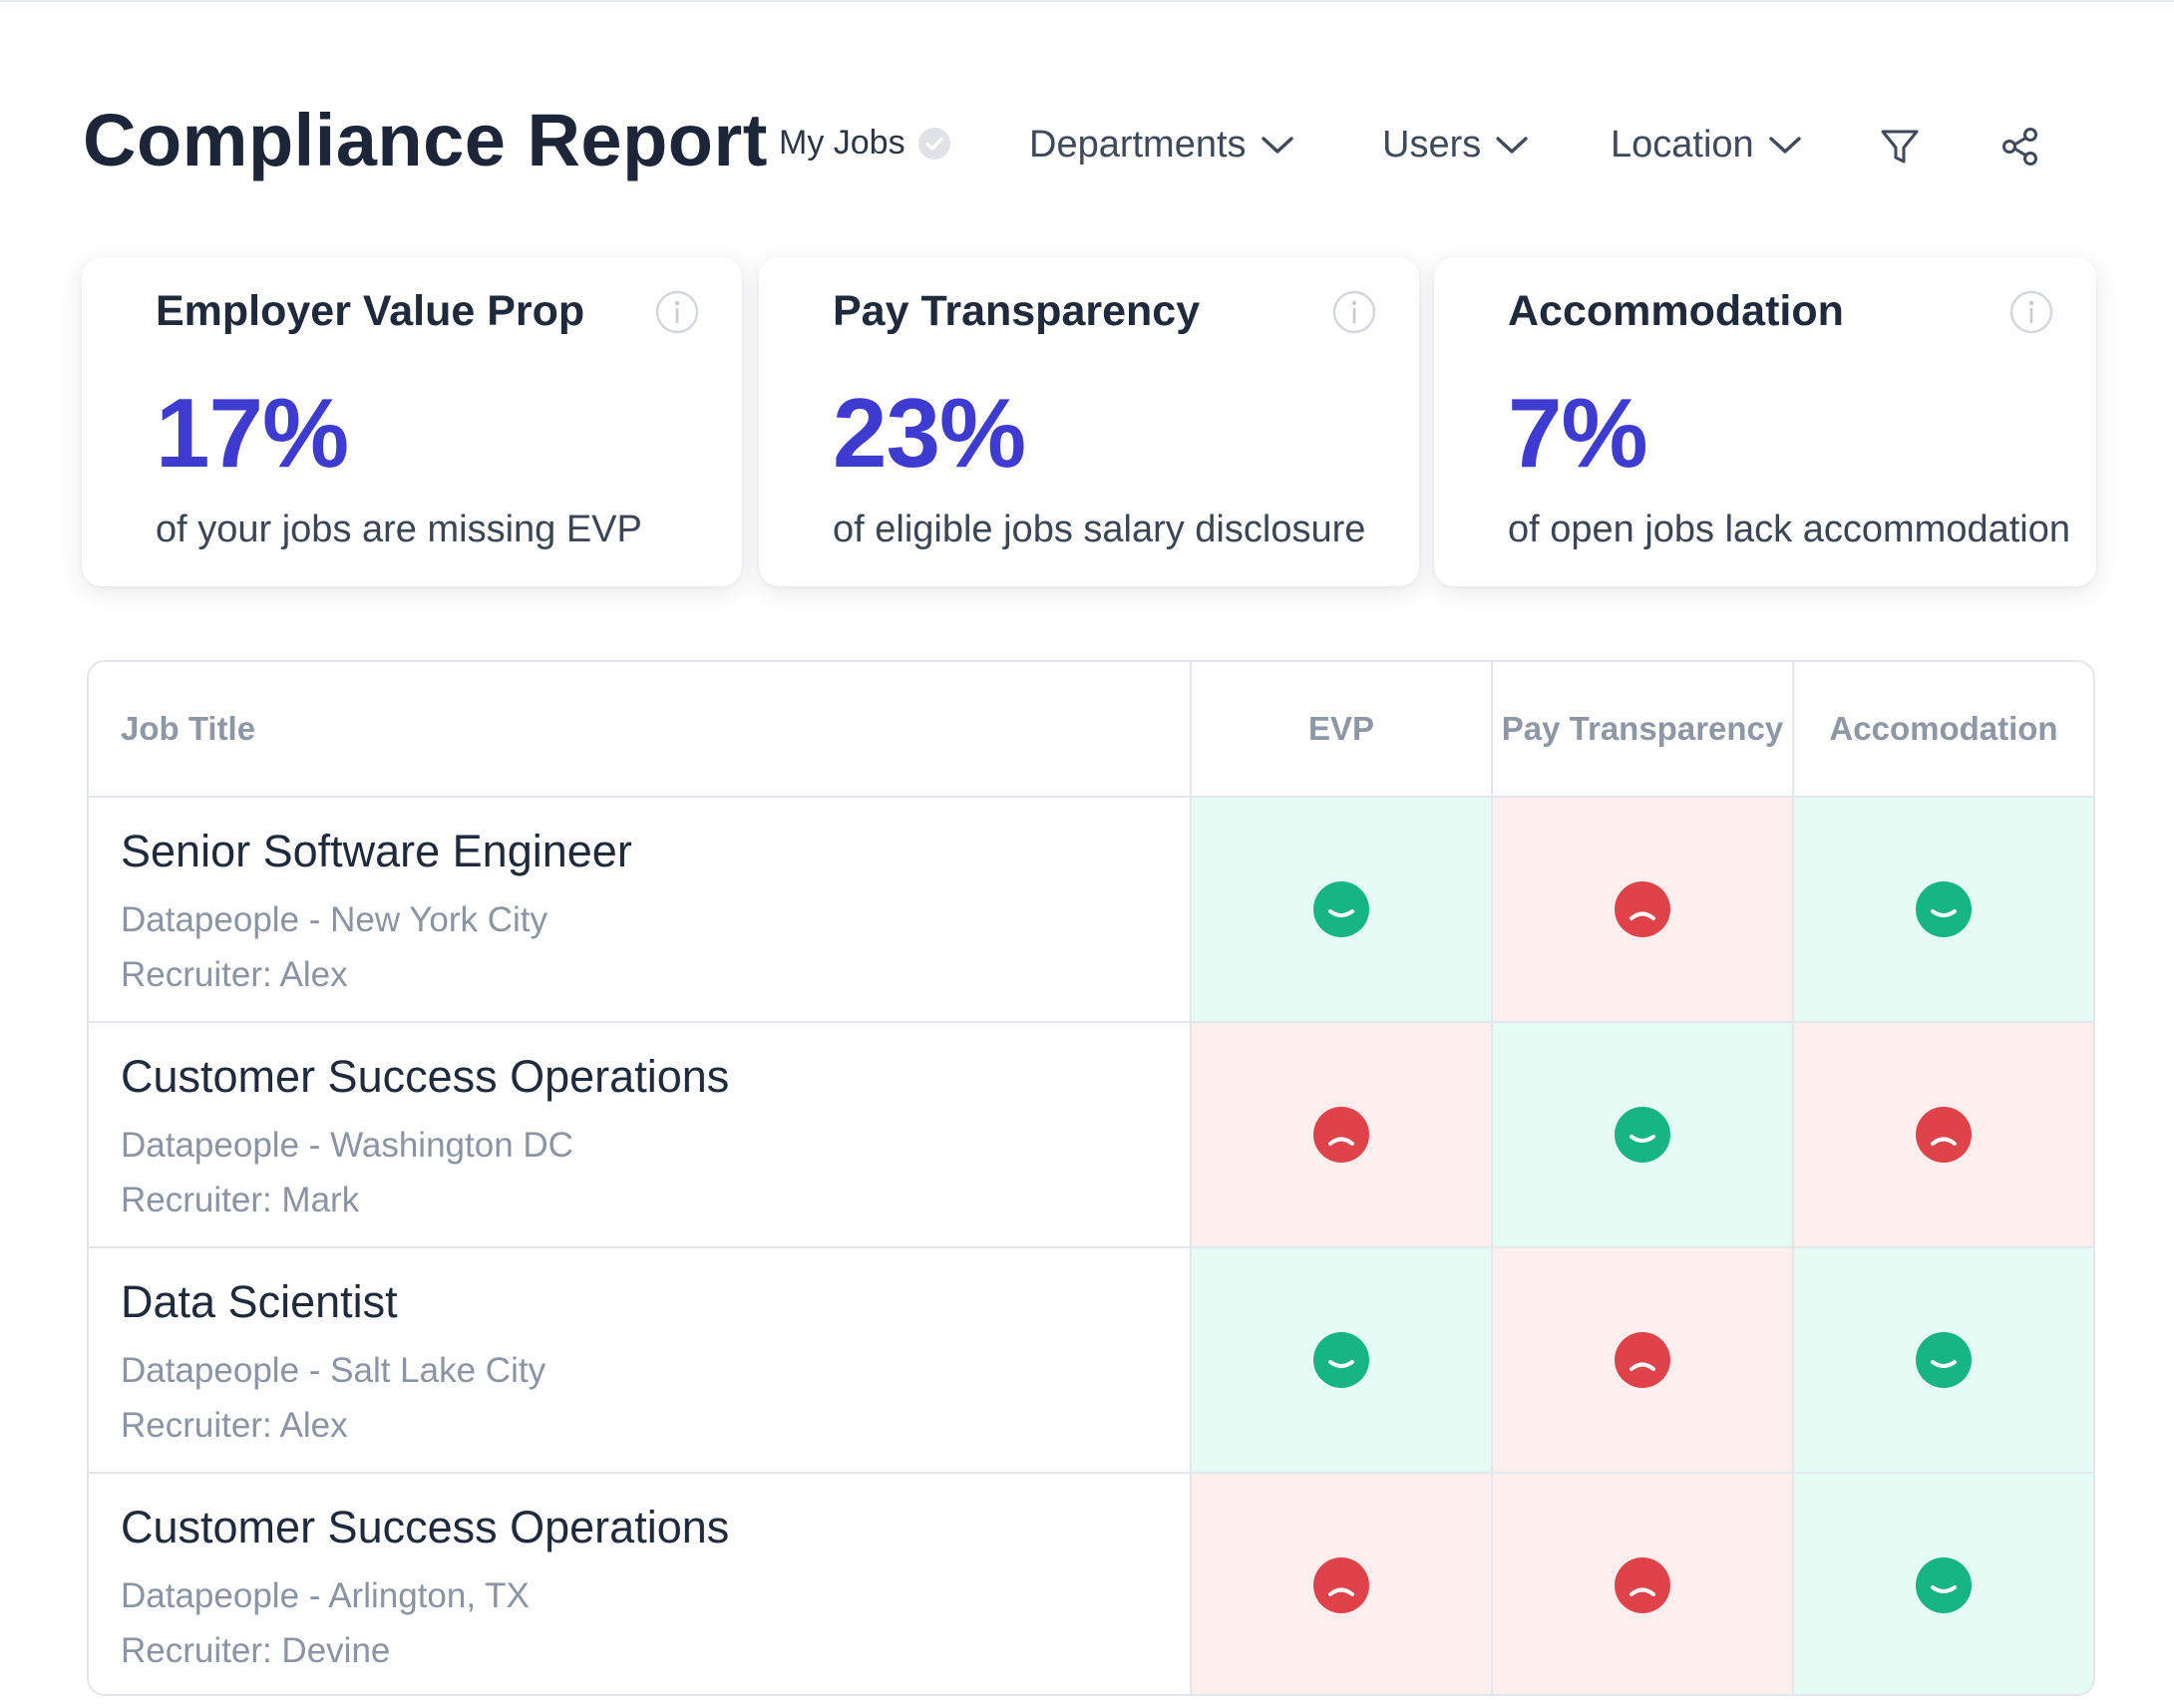 The image size is (2174, 1708). I want to click on job-title: Data Scientist, so click(259, 1301).